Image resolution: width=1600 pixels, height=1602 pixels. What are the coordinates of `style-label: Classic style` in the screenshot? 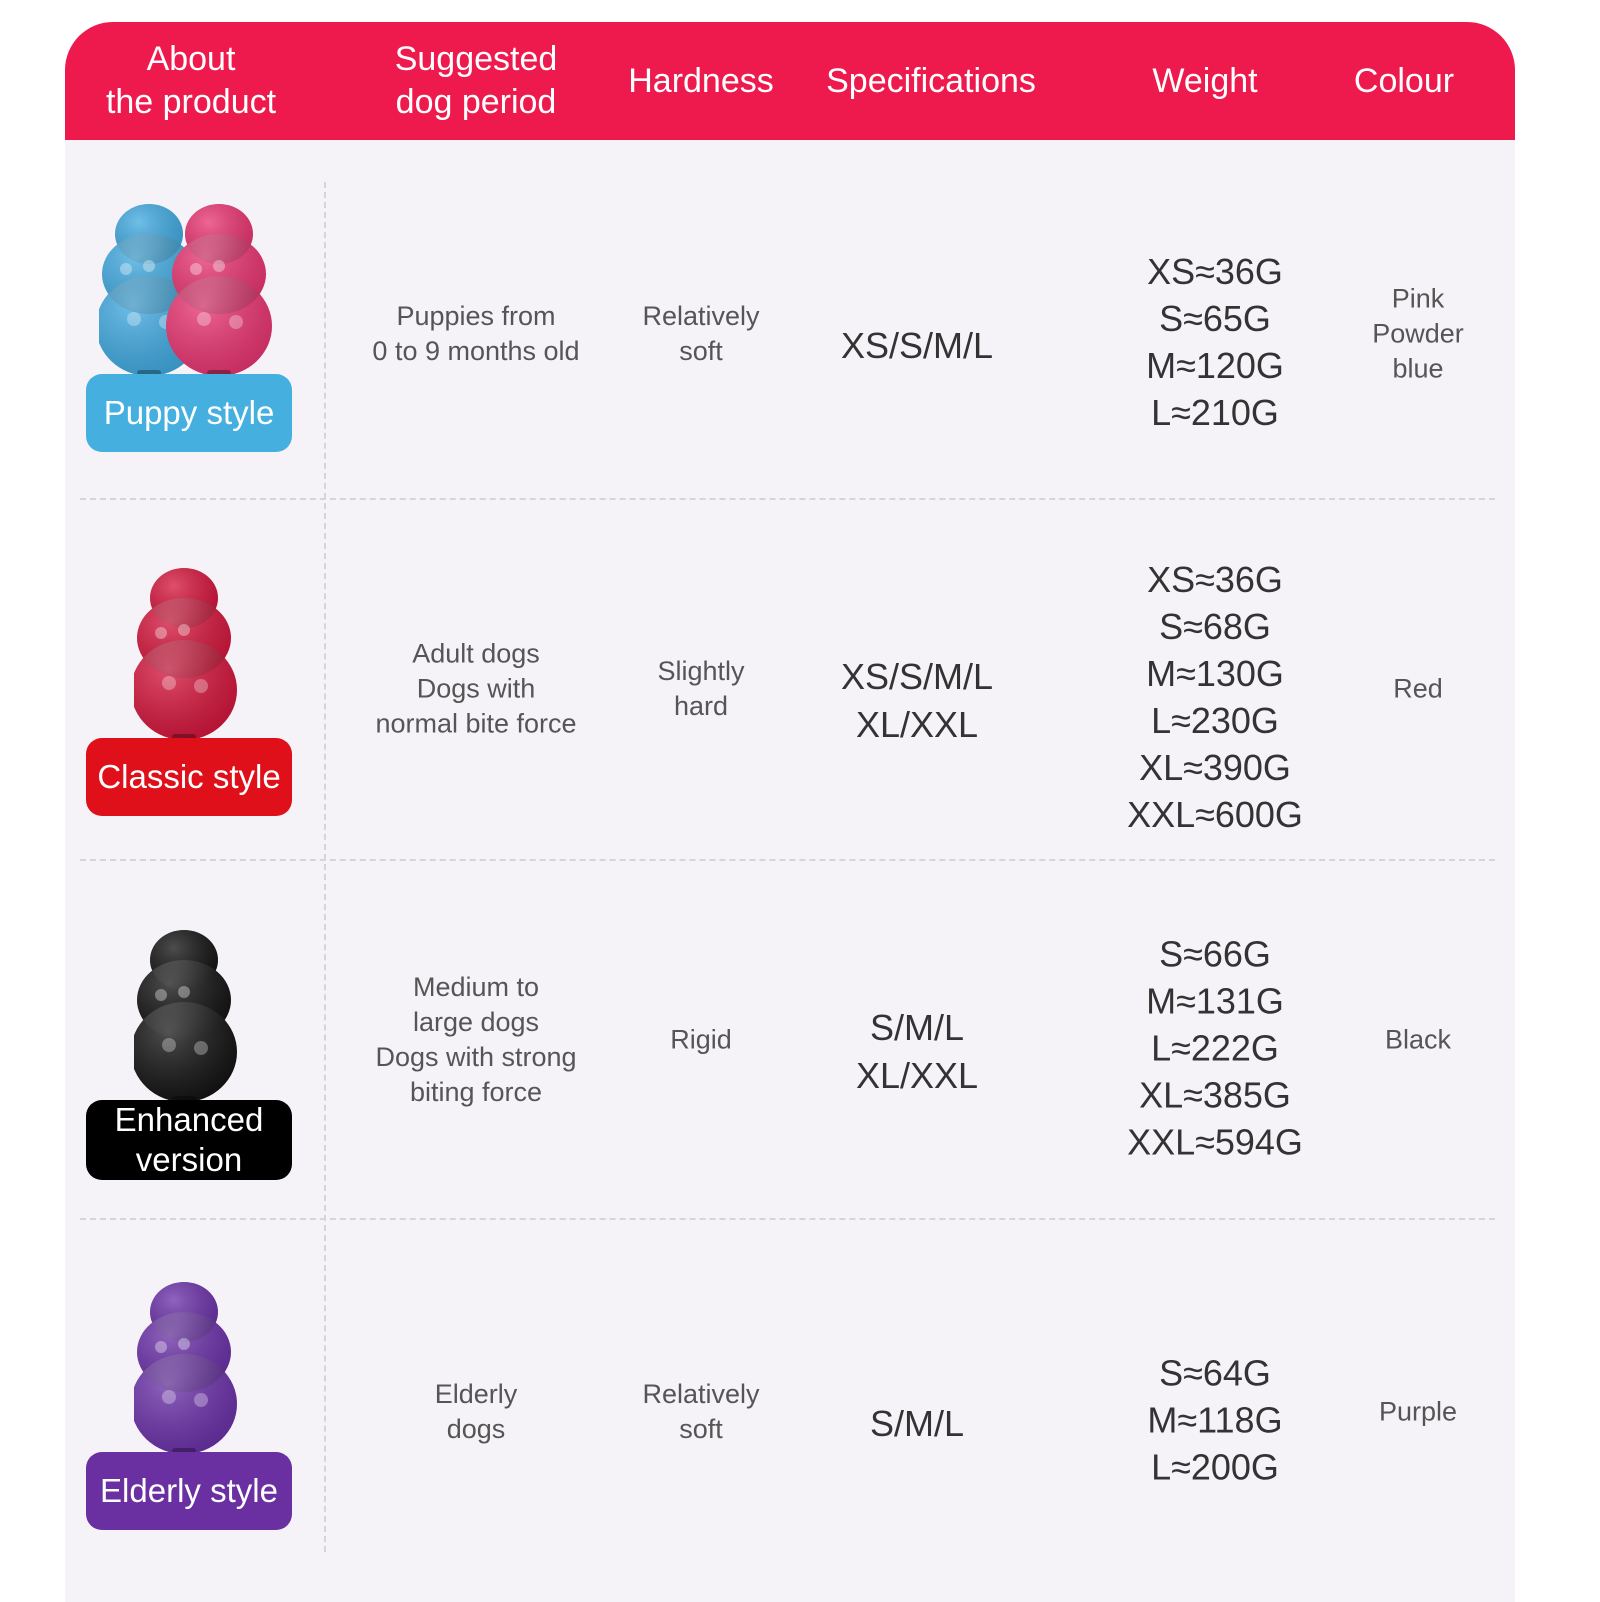 It's located at (189, 776).